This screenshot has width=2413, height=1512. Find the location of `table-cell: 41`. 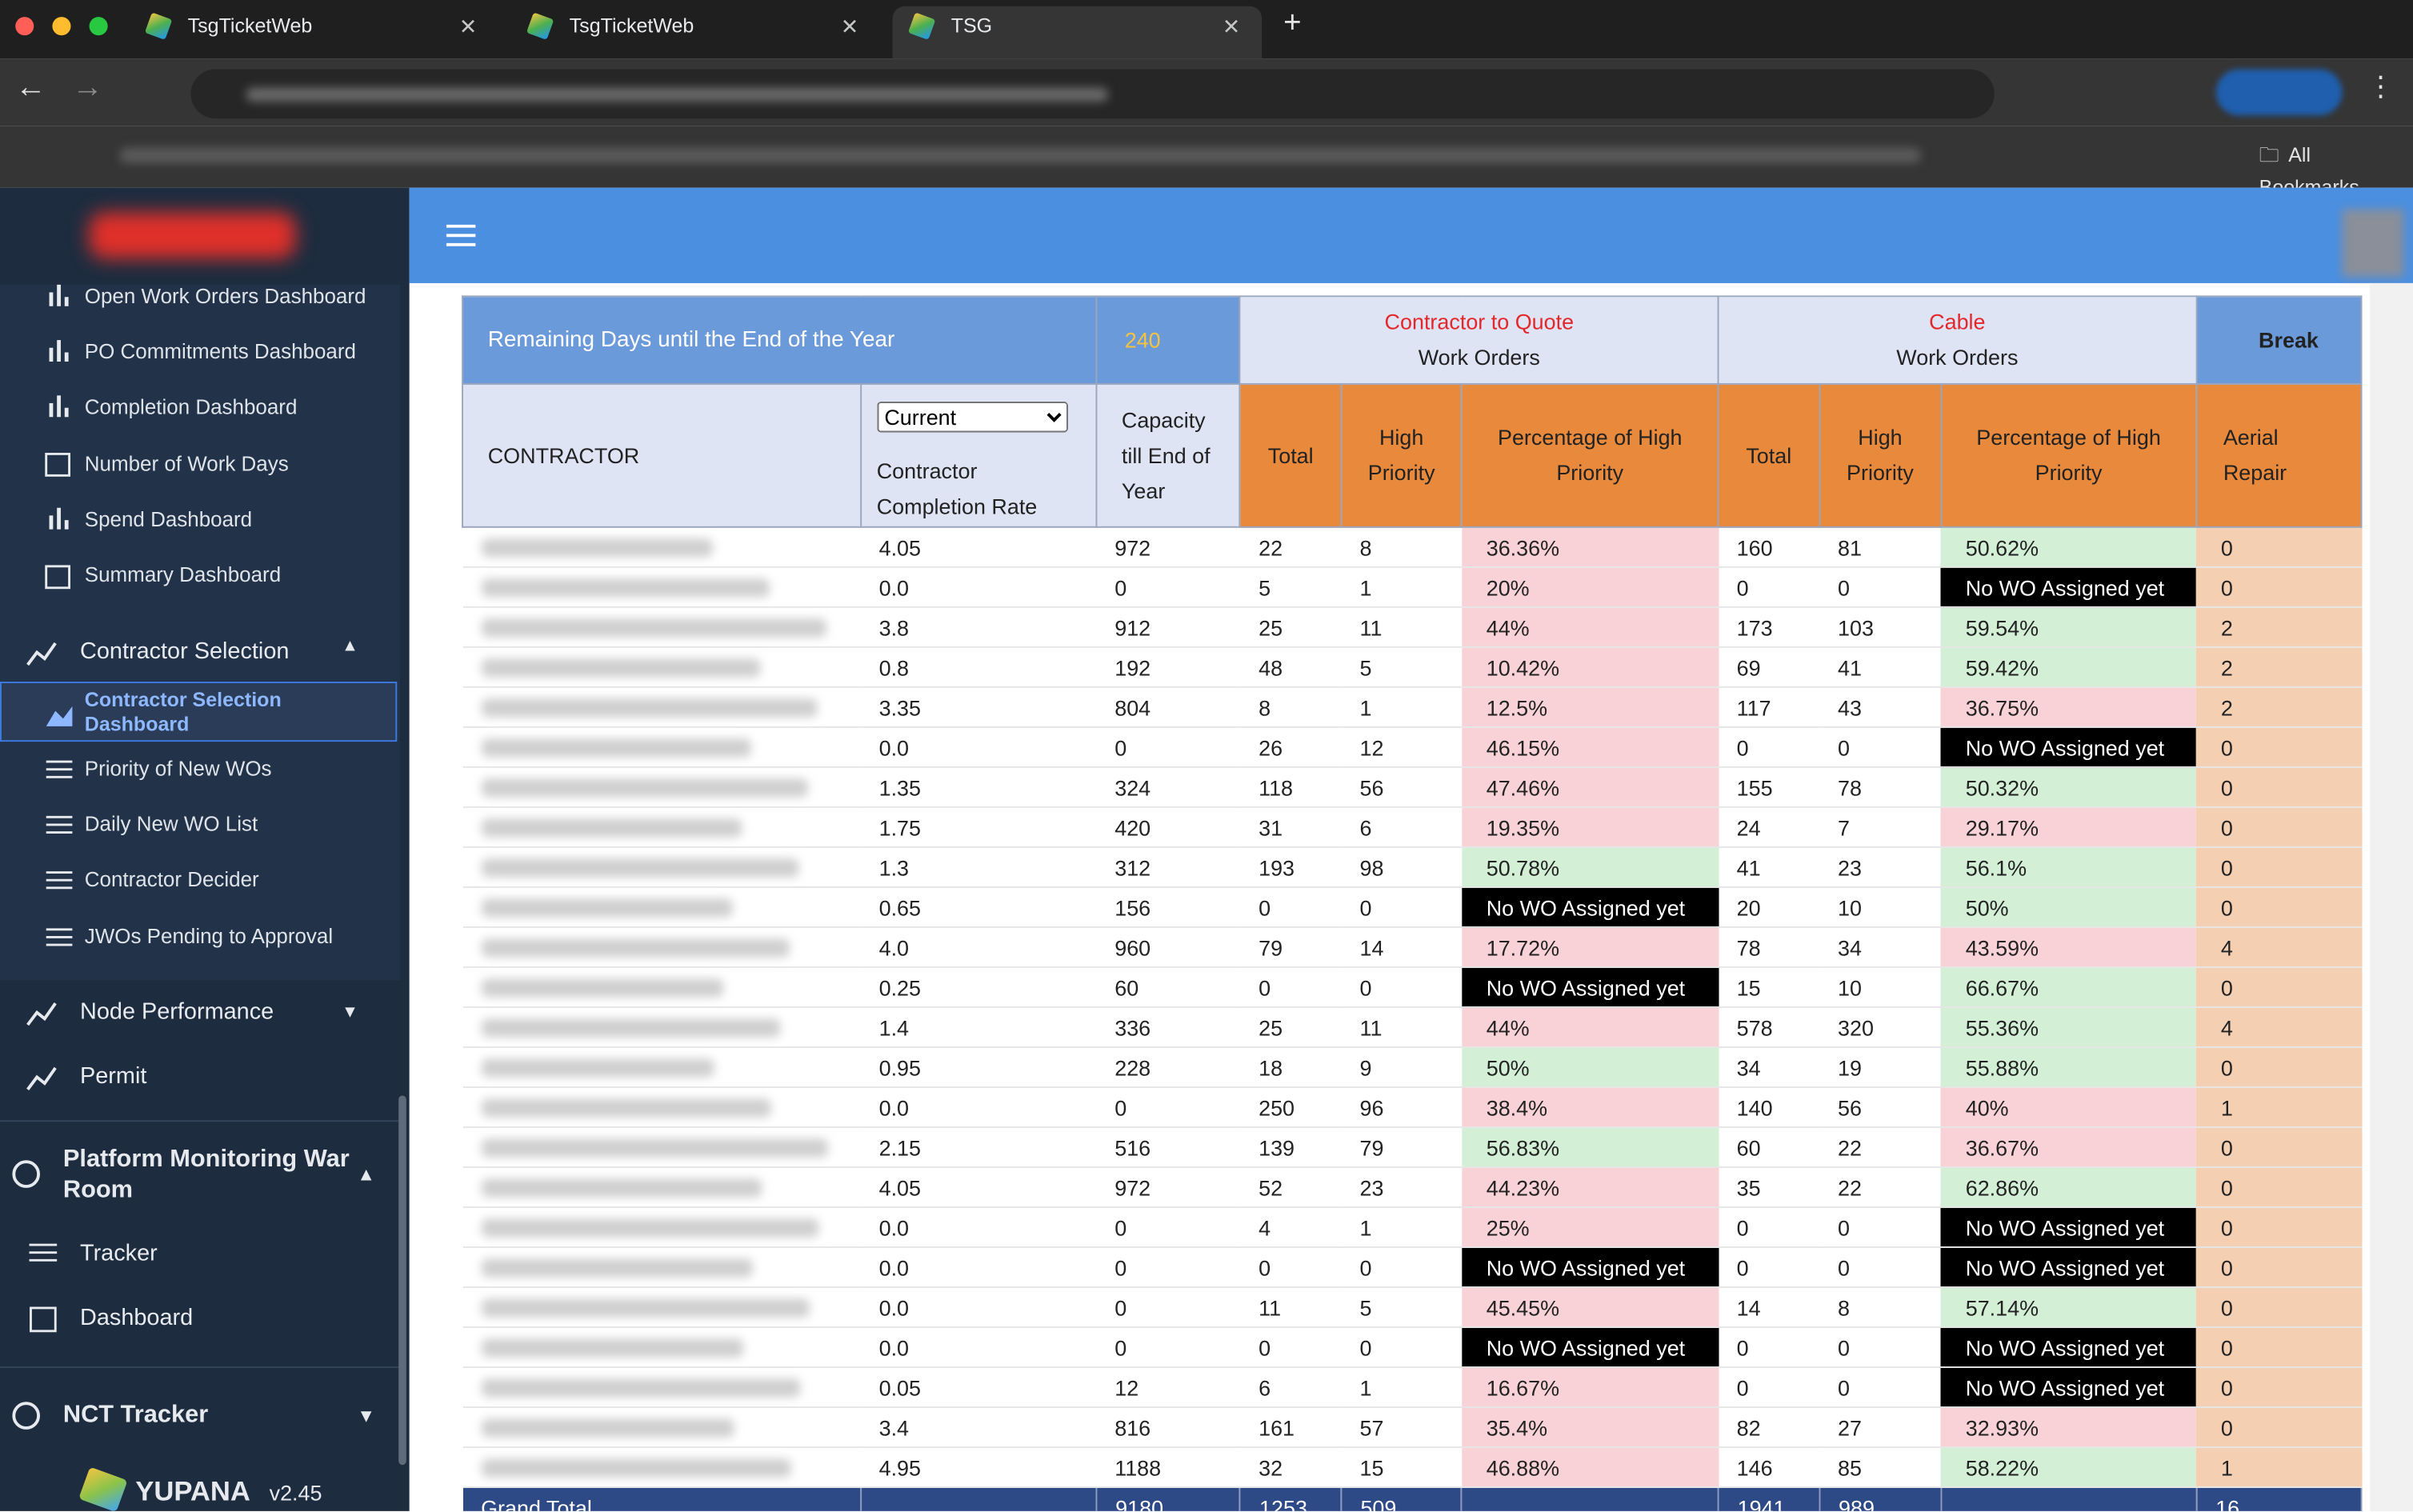

table-cell: 41 is located at coordinates (1880, 667).